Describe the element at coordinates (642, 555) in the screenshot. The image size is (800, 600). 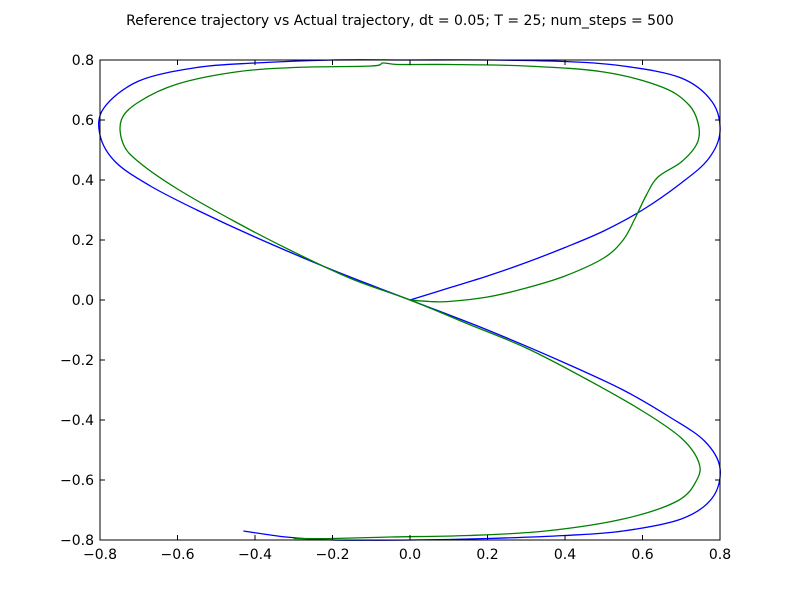
I see `x-tick-label: 0.6` at that location.